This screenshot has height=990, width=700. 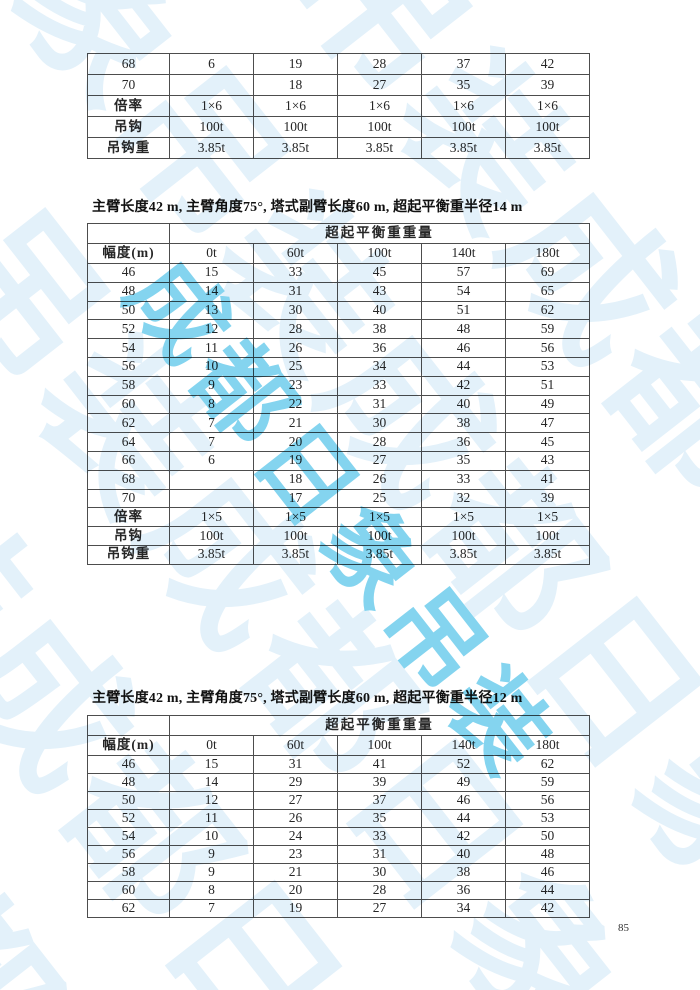 I want to click on value-cell: 56, so click(x=547, y=800).